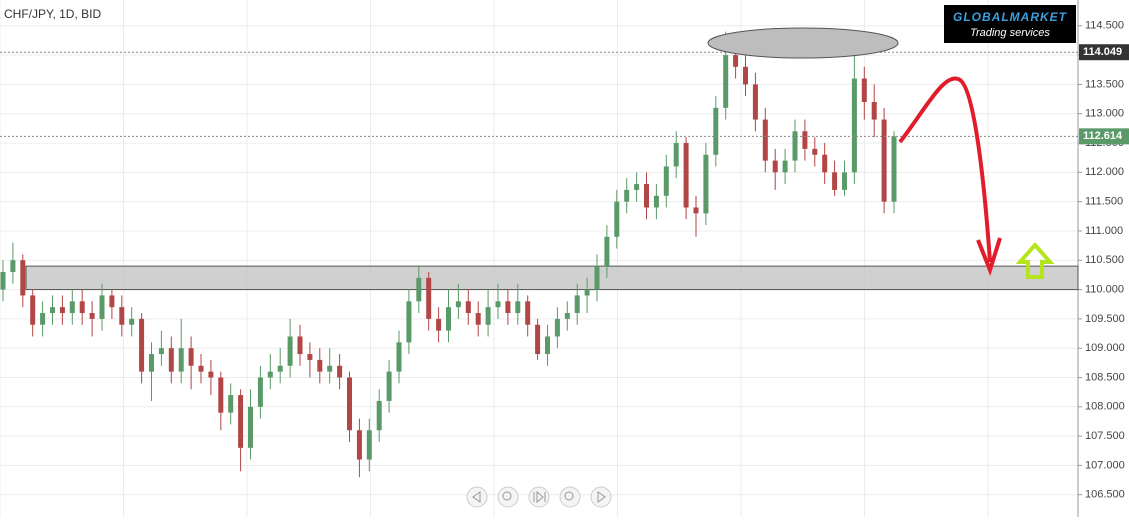  What do you see at coordinates (1102, 52) in the screenshot?
I see `price-label: 114.049` at bounding box center [1102, 52].